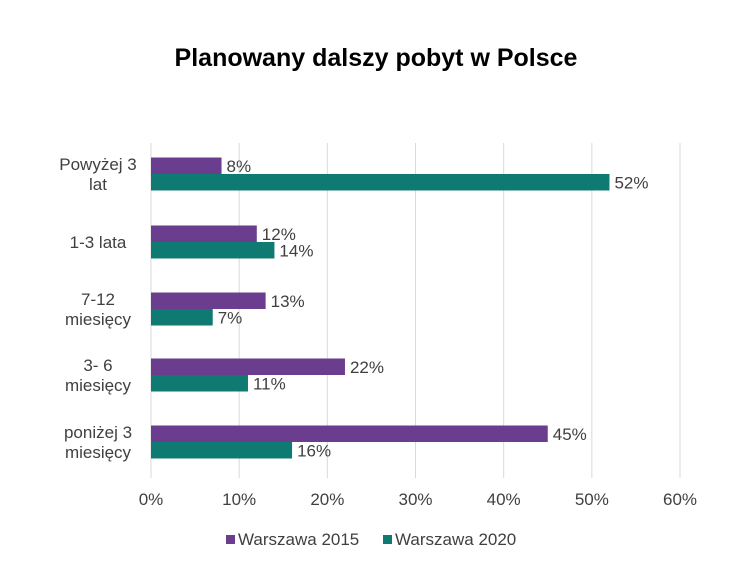 Image resolution: width=752 pixels, height=588 pixels. I want to click on category-label-line: 7-12, so click(98, 299).